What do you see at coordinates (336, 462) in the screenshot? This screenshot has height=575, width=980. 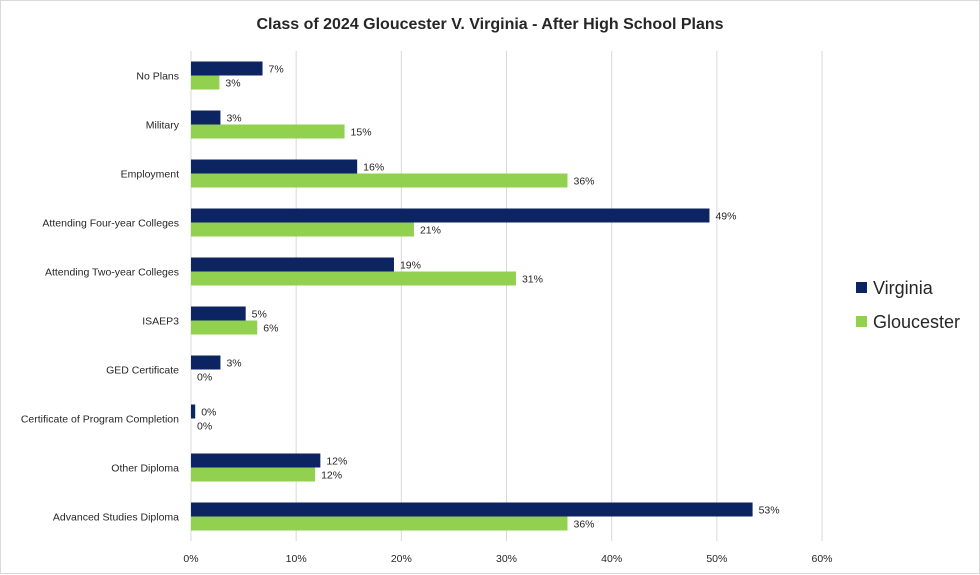 I see `data-label-virginia: 12%` at bounding box center [336, 462].